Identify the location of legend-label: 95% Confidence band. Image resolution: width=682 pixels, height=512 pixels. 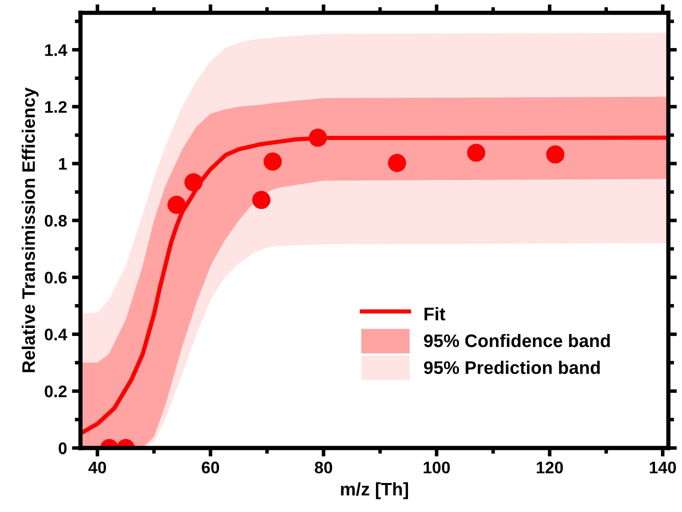
(517, 341).